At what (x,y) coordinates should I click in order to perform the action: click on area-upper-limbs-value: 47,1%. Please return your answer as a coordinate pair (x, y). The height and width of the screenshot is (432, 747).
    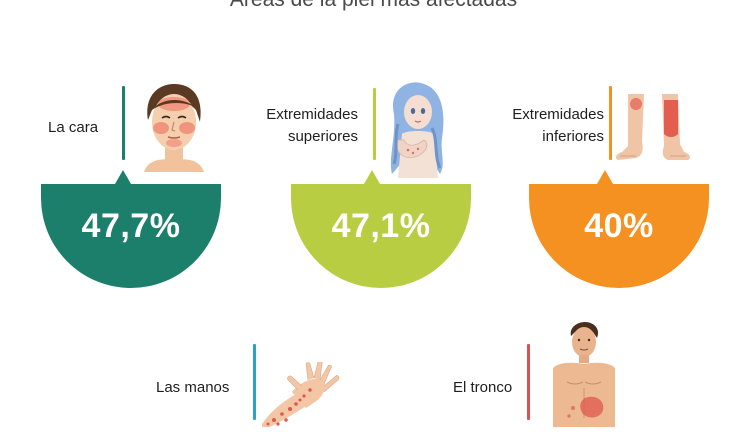
    Looking at the image, I should click on (381, 226).